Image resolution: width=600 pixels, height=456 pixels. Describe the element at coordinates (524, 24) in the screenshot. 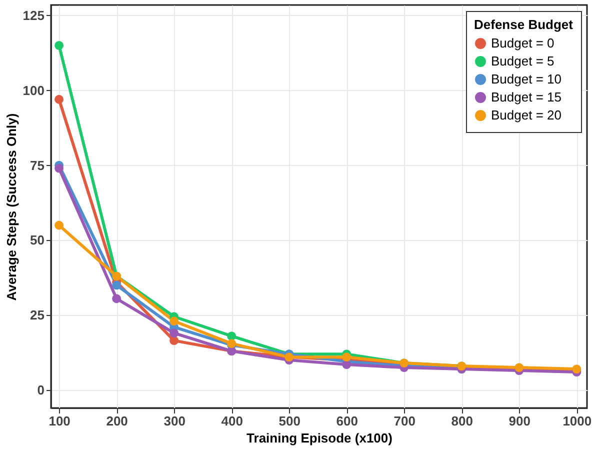

I see `legend-title: Defense Budget` at that location.